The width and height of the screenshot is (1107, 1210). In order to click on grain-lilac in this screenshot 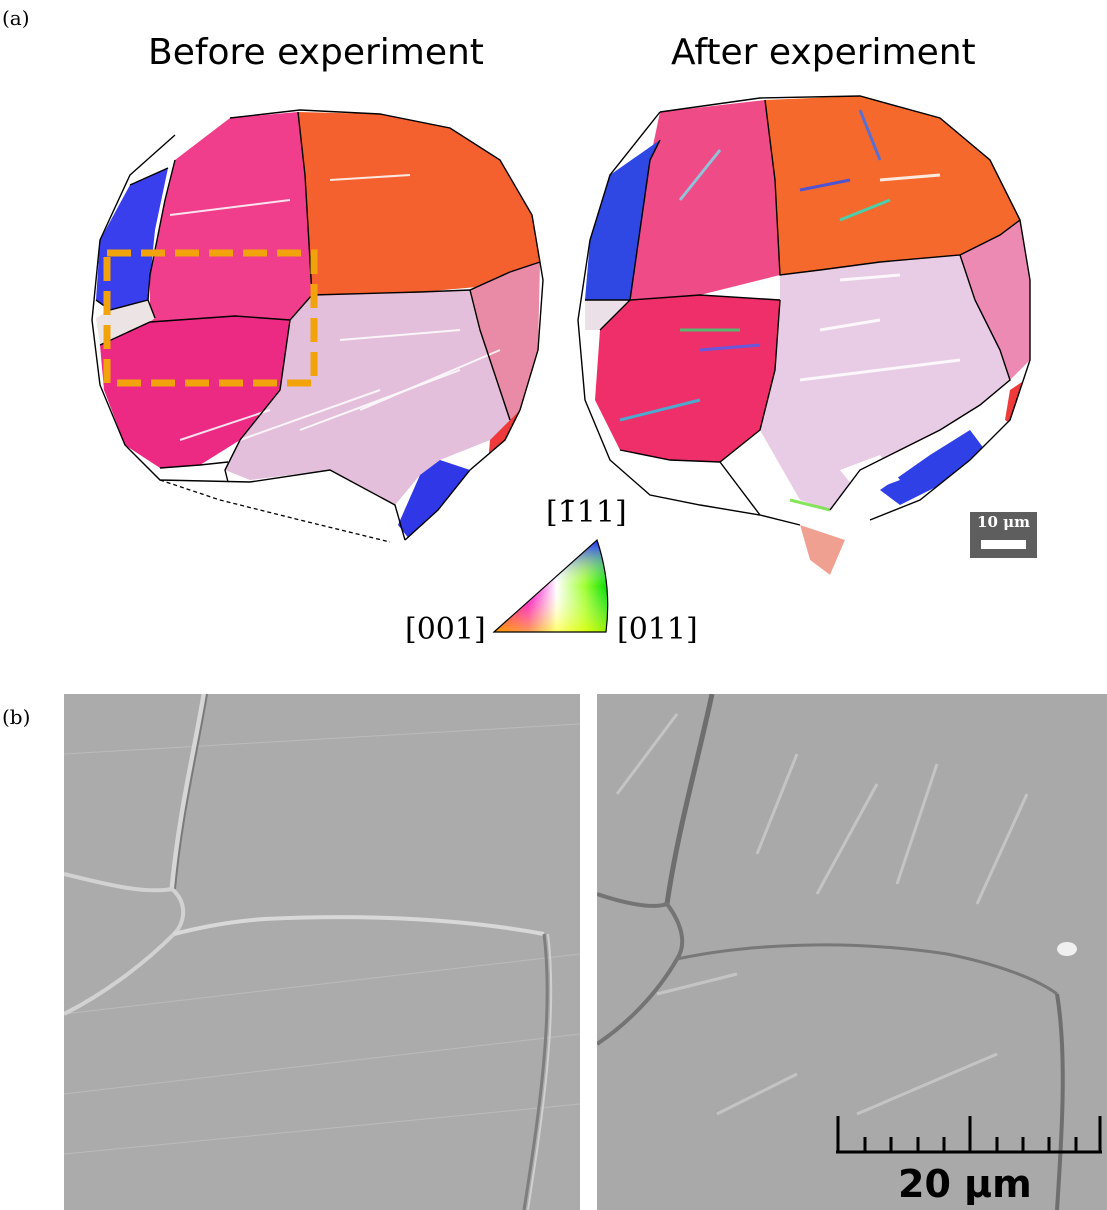, I will do `click(367, 397)`.